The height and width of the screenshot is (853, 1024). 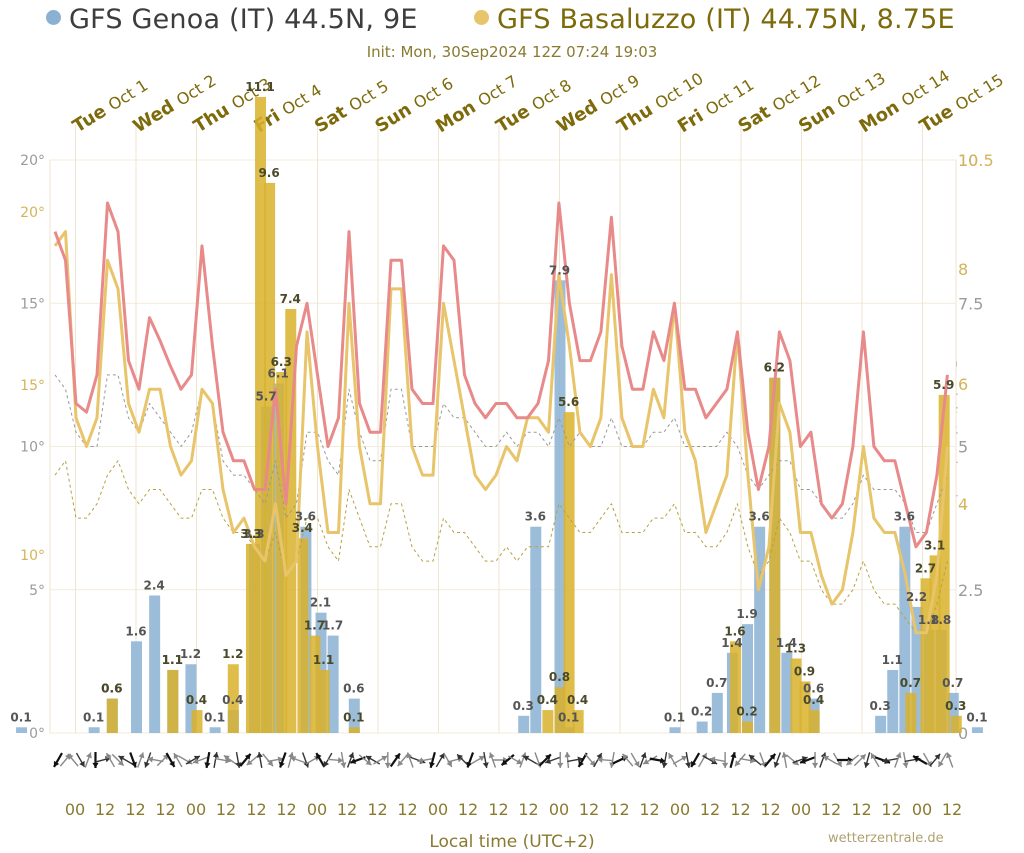 I want to click on genoa-title-text: GFS Genoa (IT) 44.5N, 9E, so click(x=243, y=19).